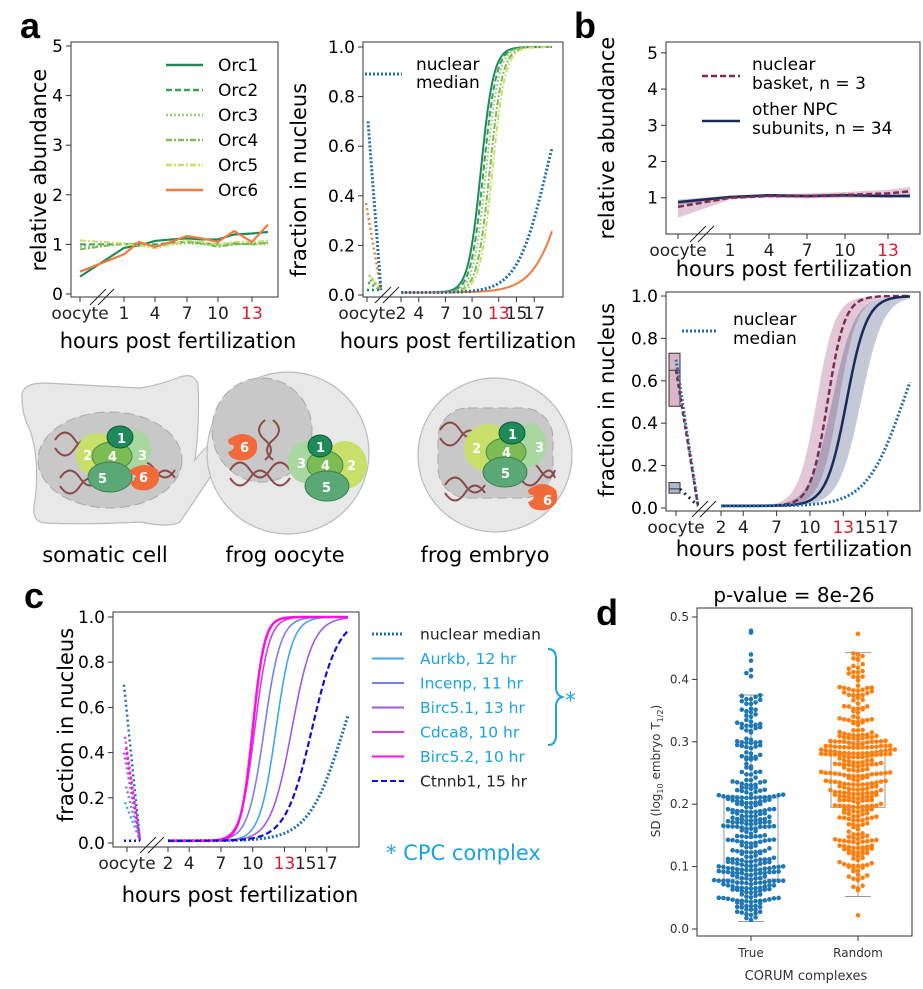  I want to click on diagram-caption-somatic-cell: somatic cell, so click(105, 555).